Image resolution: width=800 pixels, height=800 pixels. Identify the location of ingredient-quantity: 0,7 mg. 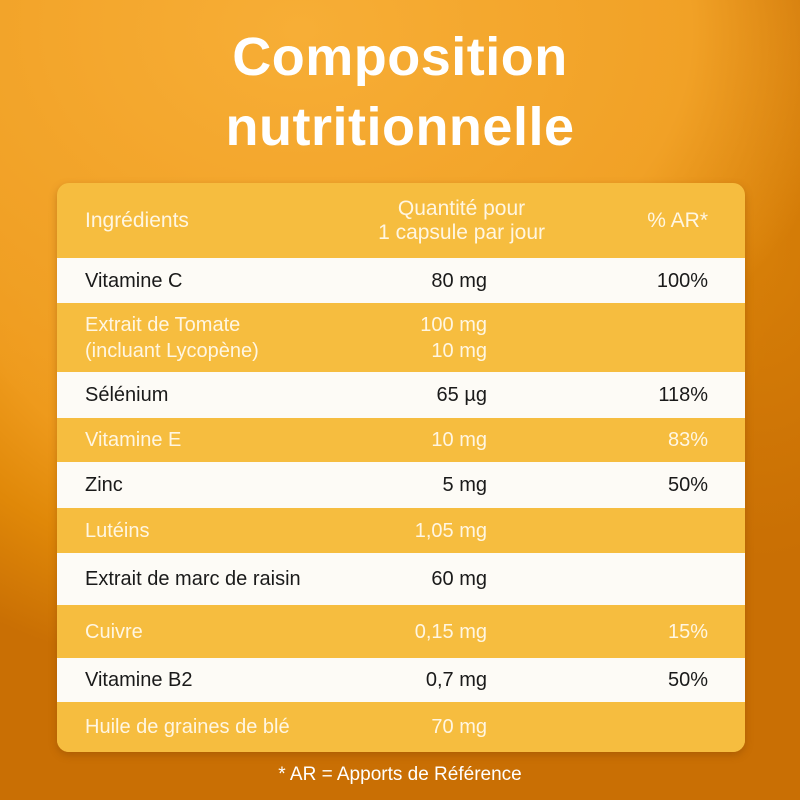
(456, 680).